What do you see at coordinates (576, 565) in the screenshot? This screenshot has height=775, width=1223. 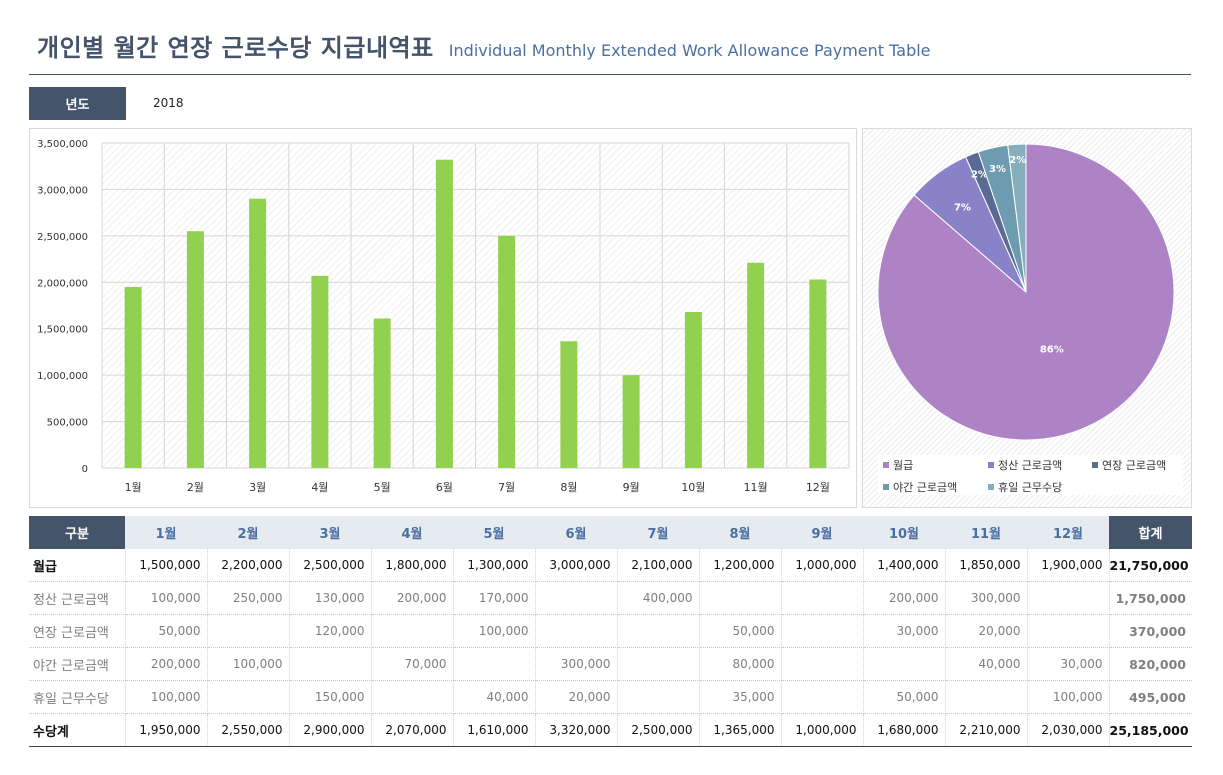 I see `table-cell: 3,000,000` at bounding box center [576, 565].